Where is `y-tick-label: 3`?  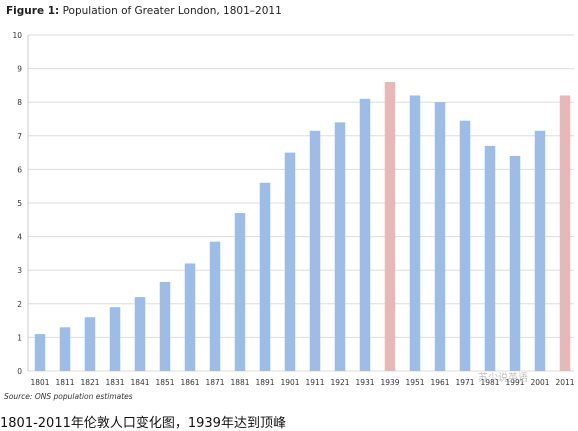 y-tick-label: 3 is located at coordinates (19, 270).